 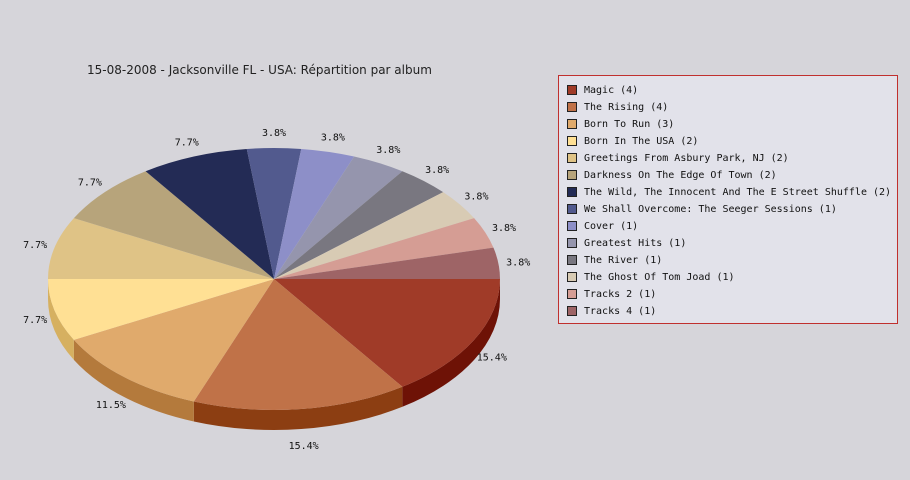 What do you see at coordinates (659, 277) in the screenshot?
I see `legend-label: The Ghost Of Tom Joad (1)` at bounding box center [659, 277].